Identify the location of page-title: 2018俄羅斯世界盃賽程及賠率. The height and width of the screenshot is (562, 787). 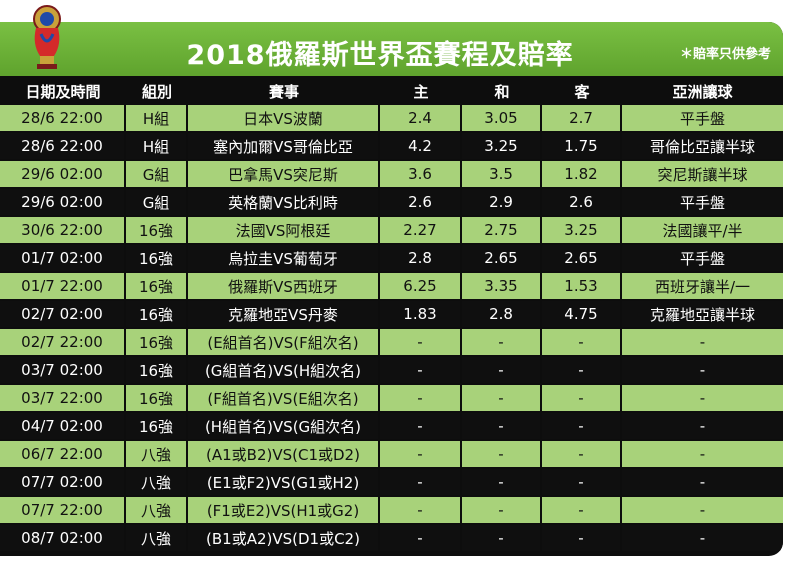
(380, 55).